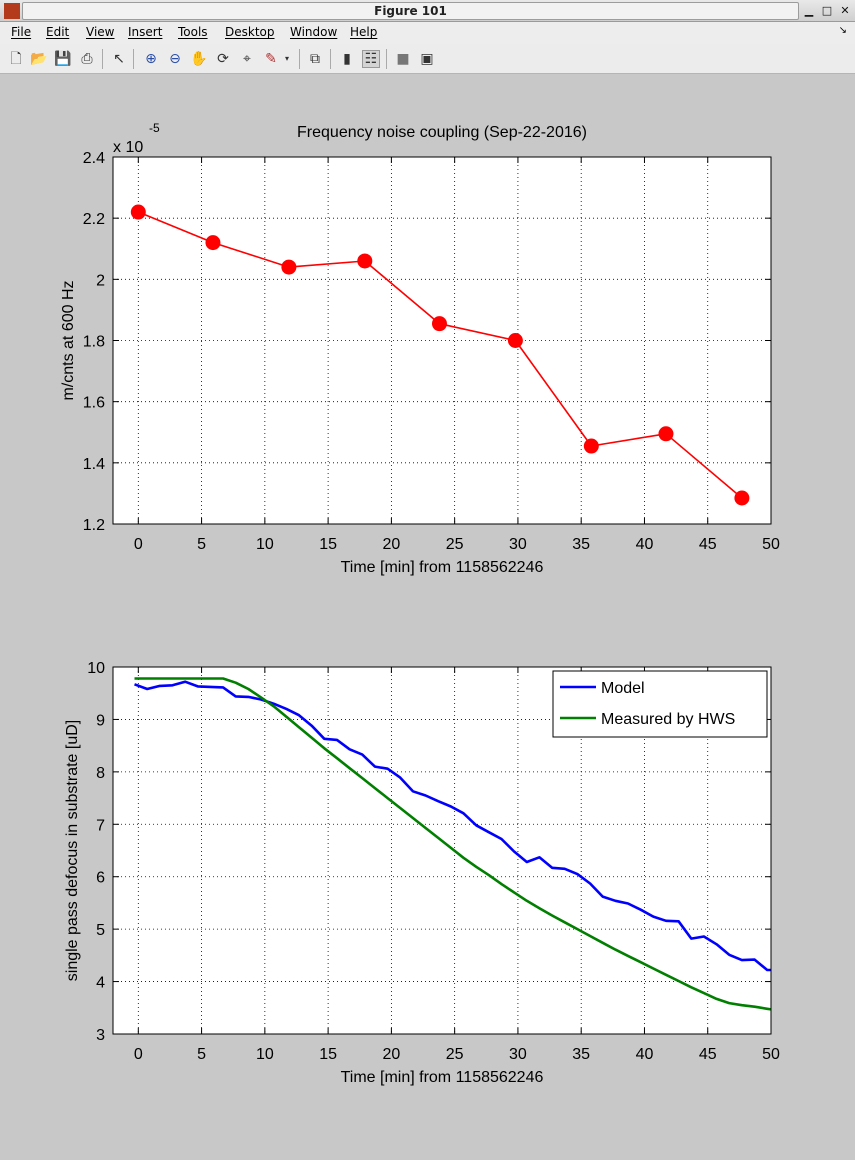 This screenshot has height=1160, width=855. I want to click on show-plot-tools-icon: ▣, so click(427, 59).